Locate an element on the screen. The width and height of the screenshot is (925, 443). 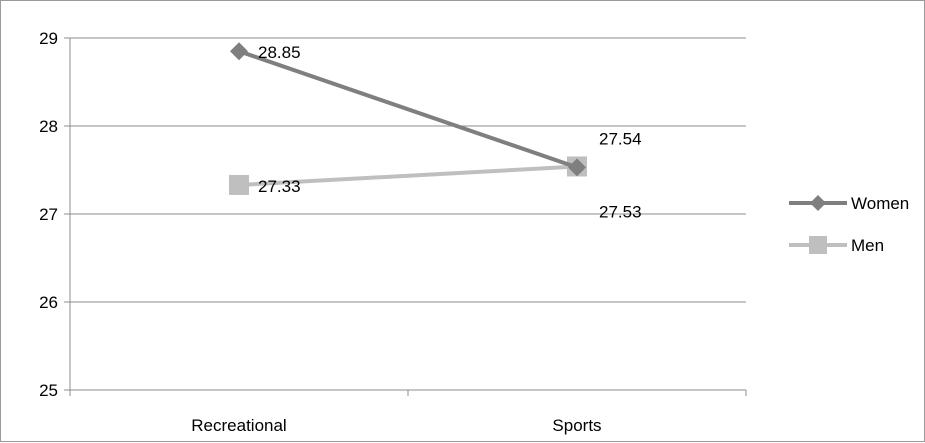
series-layer is located at coordinates (408, 118).